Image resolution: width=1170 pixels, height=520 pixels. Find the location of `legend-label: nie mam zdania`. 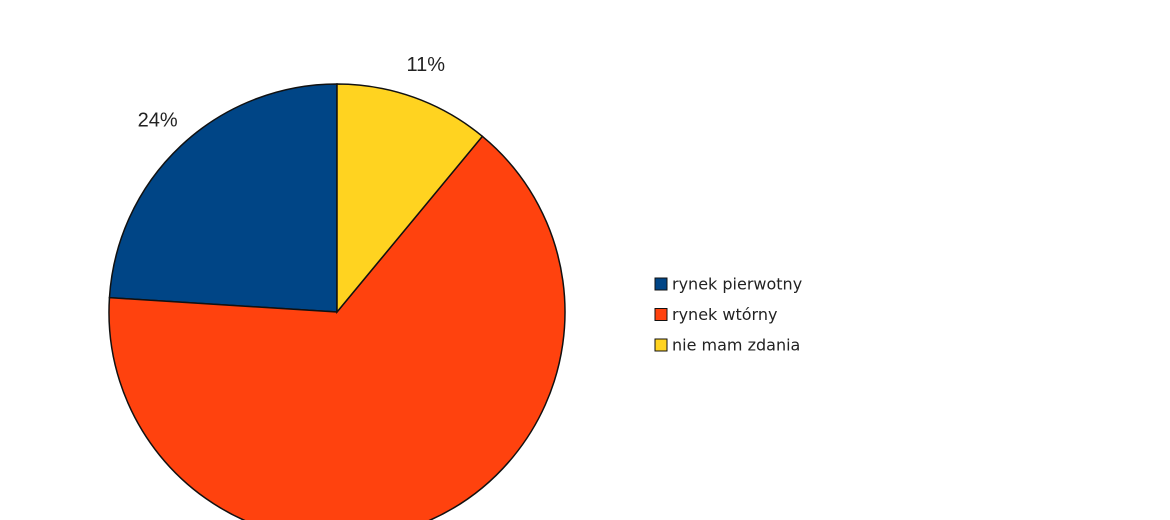

legend-label: nie mam zdania is located at coordinates (736, 345).